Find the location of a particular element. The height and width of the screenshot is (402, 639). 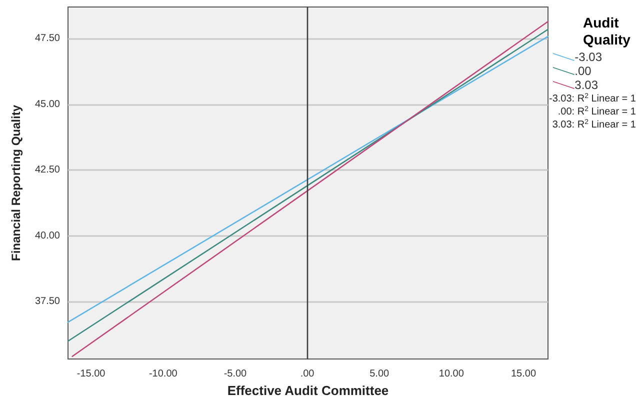

x-tick-label: -5.00 is located at coordinates (236, 374).